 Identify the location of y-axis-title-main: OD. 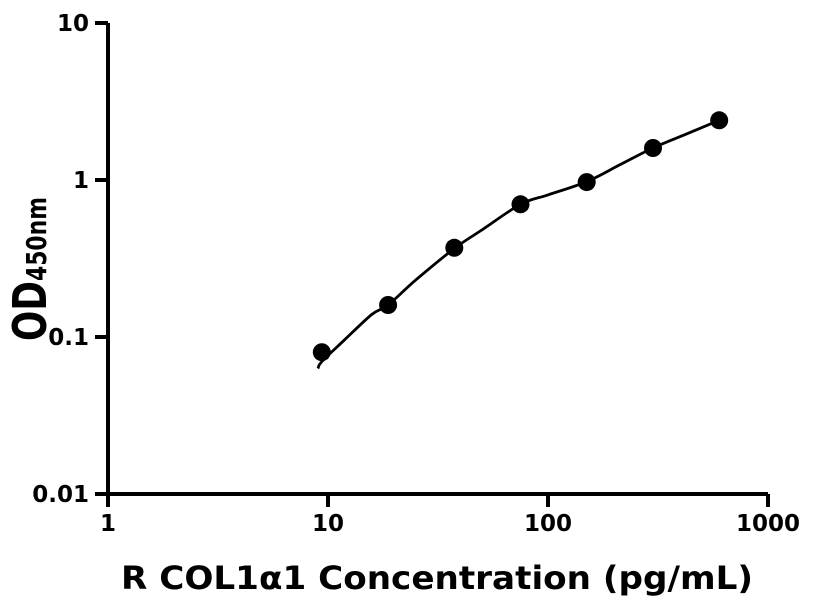
(30, 311).